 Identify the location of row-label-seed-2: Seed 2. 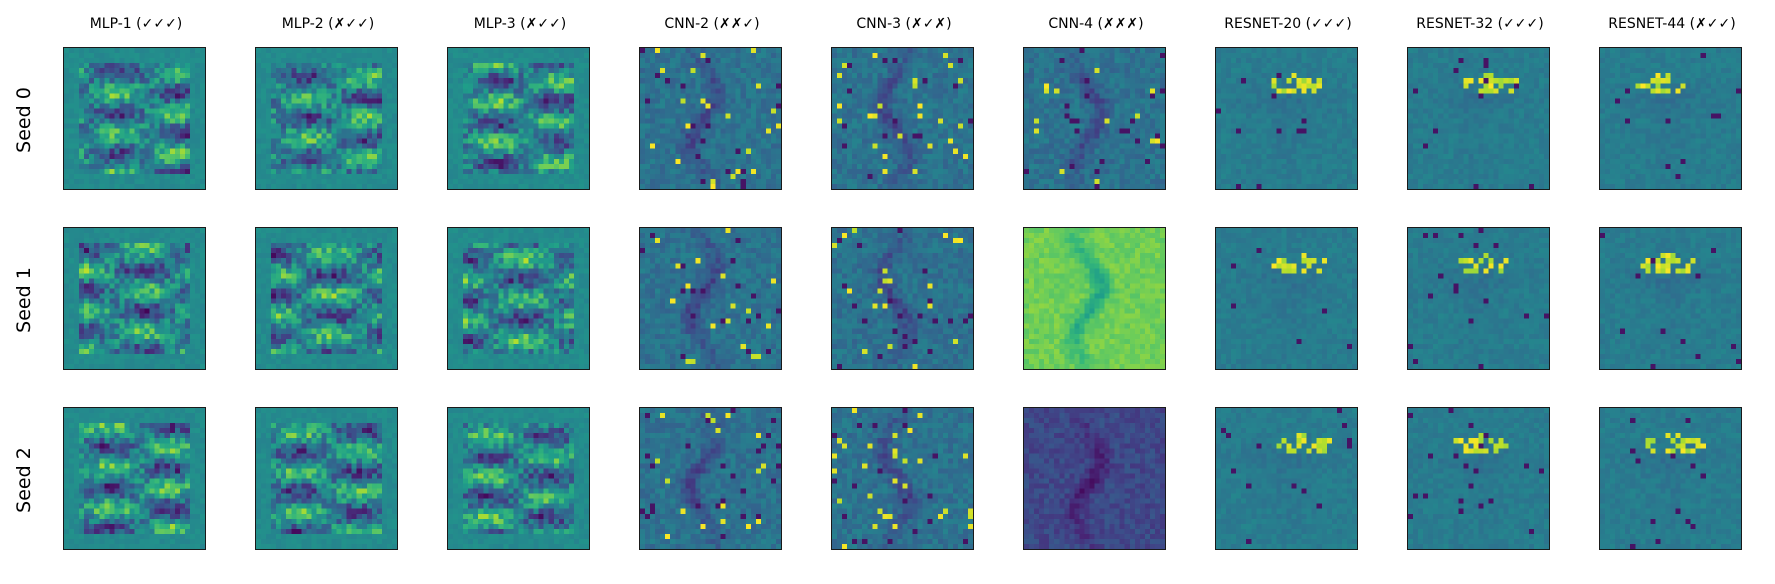
(24, 479).